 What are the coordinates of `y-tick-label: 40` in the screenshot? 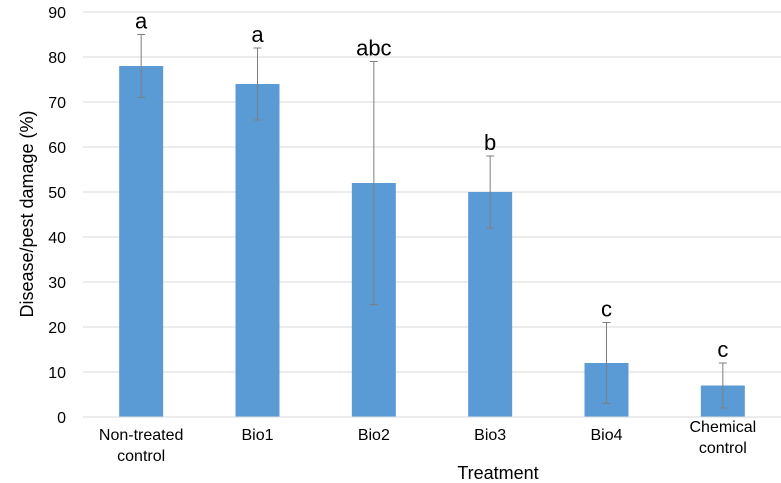 It's located at (57, 238).